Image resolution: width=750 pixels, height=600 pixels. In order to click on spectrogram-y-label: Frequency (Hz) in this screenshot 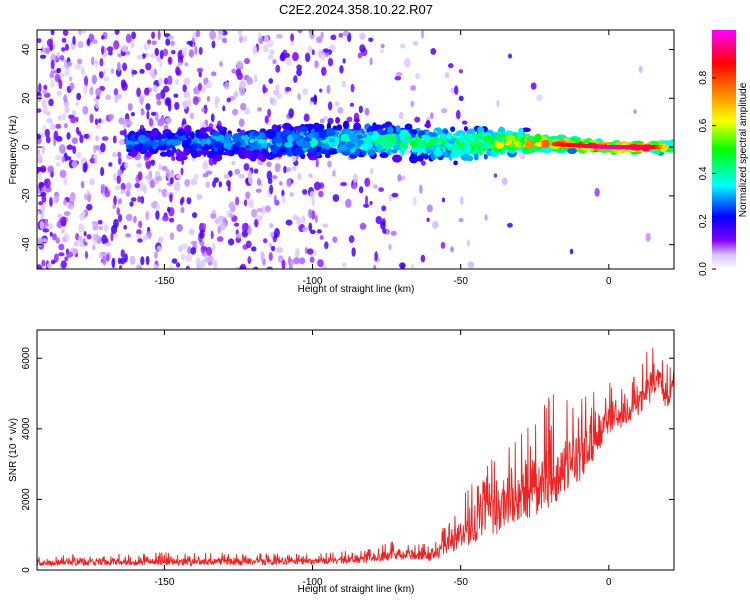, I will do `click(13, 150)`.